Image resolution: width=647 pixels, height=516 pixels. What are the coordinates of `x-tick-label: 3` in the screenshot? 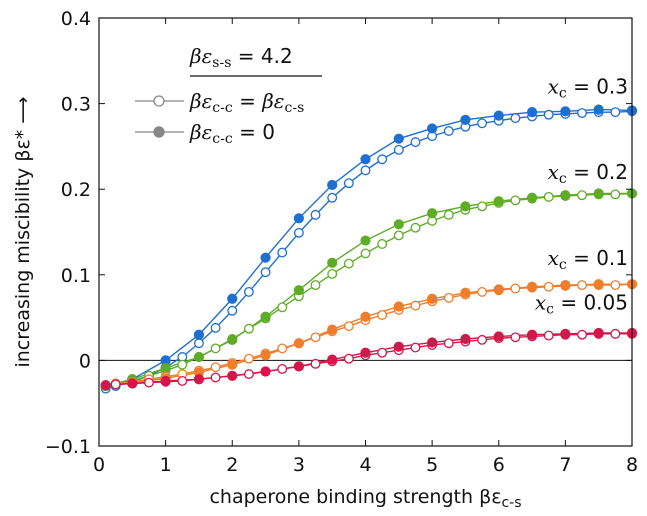 It's located at (299, 465).